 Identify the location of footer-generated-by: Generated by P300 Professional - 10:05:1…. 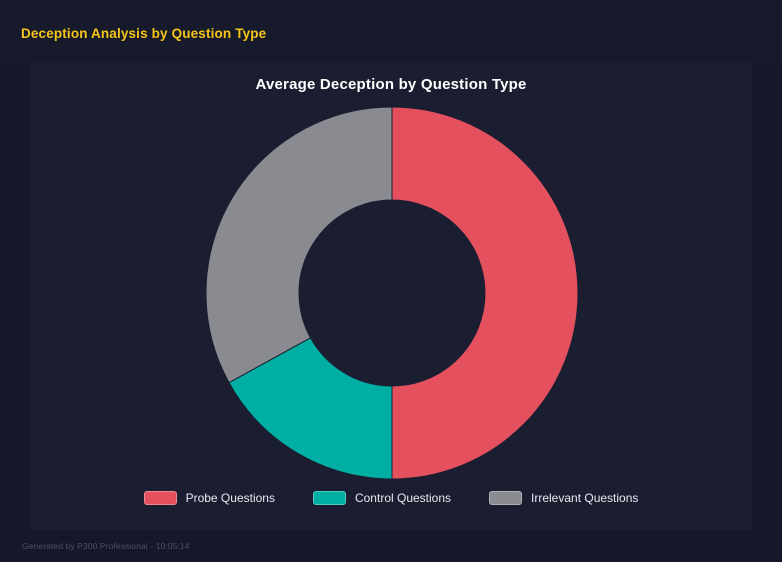
(106, 546).